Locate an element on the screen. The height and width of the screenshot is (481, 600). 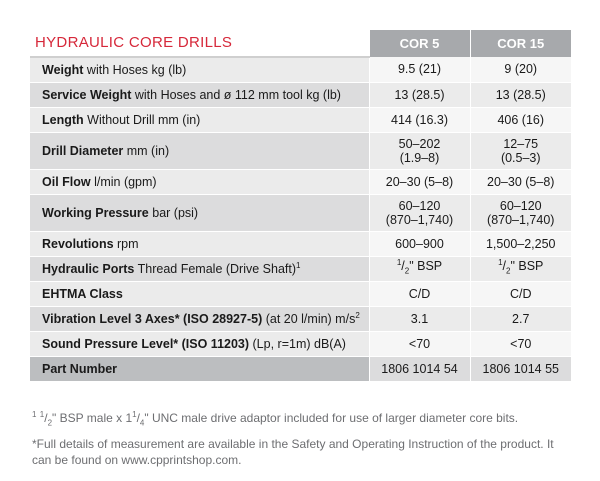
table-row: EHTMA Class C/D C/D is located at coordinates (300, 294).